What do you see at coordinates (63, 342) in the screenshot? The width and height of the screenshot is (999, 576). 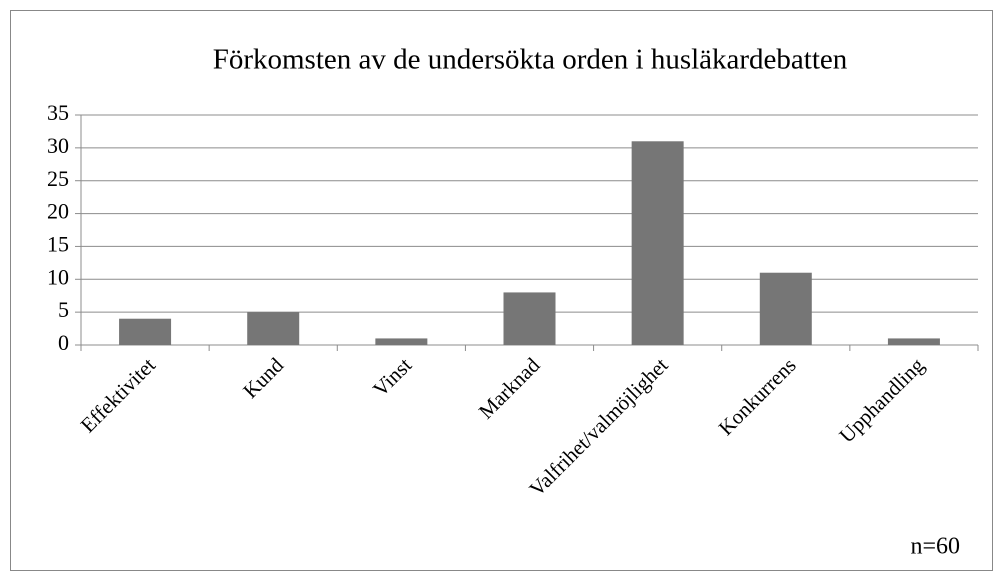 I see `y-tick-label: 0` at bounding box center [63, 342].